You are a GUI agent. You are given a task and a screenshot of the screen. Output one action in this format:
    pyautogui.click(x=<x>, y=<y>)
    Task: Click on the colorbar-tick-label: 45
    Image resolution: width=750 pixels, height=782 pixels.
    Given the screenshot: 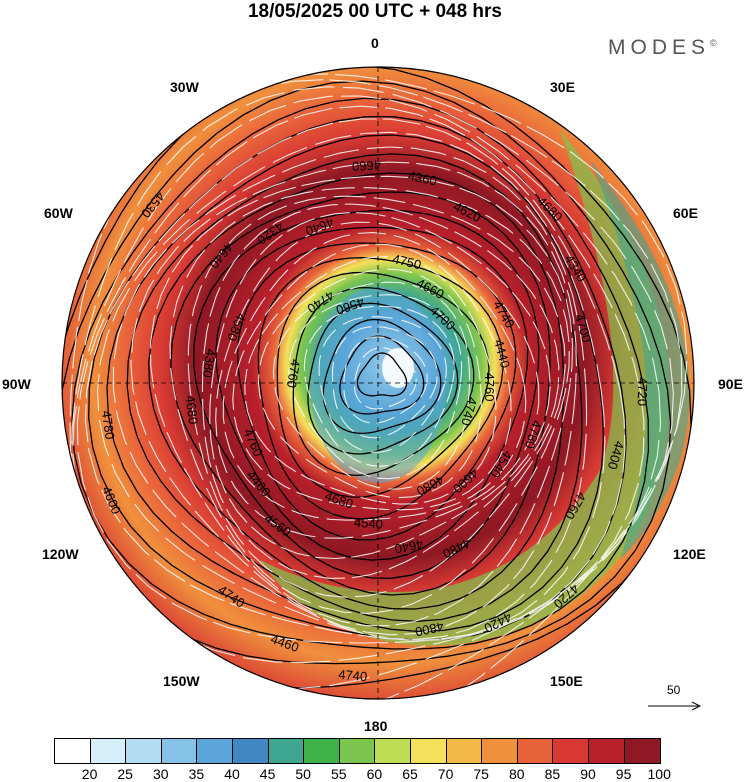 What is the action you would take?
    pyautogui.click(x=267, y=774)
    